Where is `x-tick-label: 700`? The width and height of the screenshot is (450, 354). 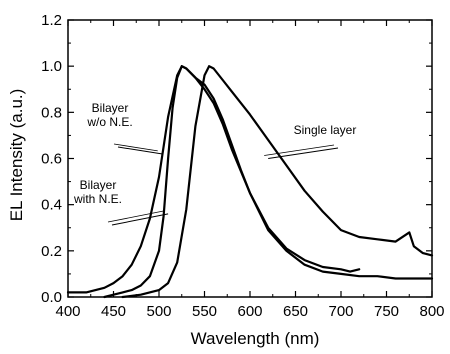 x-tick-label: 700 is located at coordinates (340, 311).